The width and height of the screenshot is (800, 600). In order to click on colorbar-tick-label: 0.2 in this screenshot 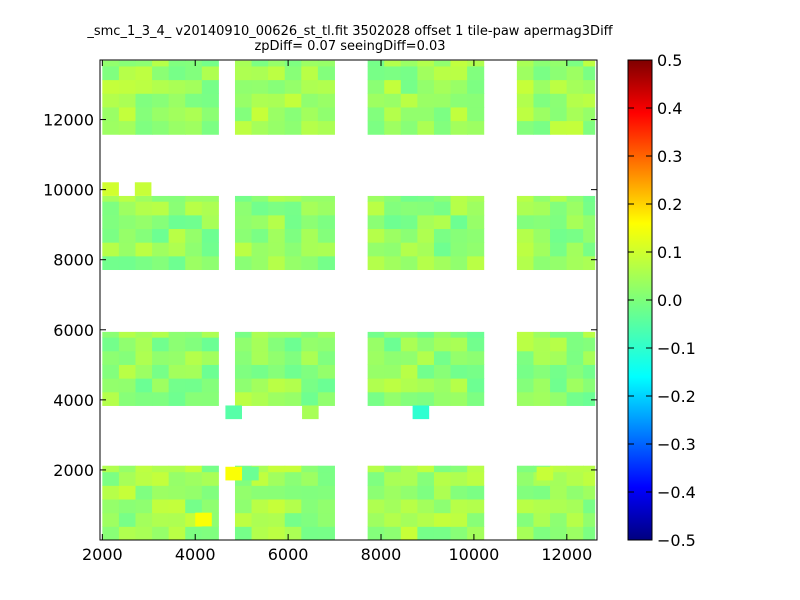, I will do `click(669, 204)`.